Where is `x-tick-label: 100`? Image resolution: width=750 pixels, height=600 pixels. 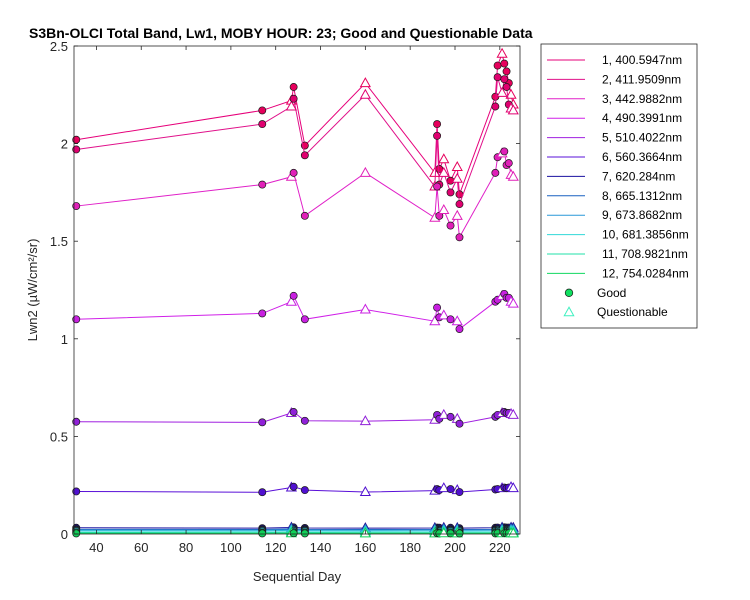 x-tick-label: 100 is located at coordinates (231, 547).